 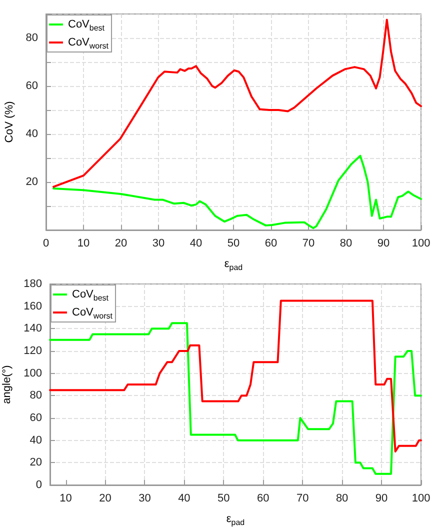 I want to click on line-series, so click(x=237, y=192).